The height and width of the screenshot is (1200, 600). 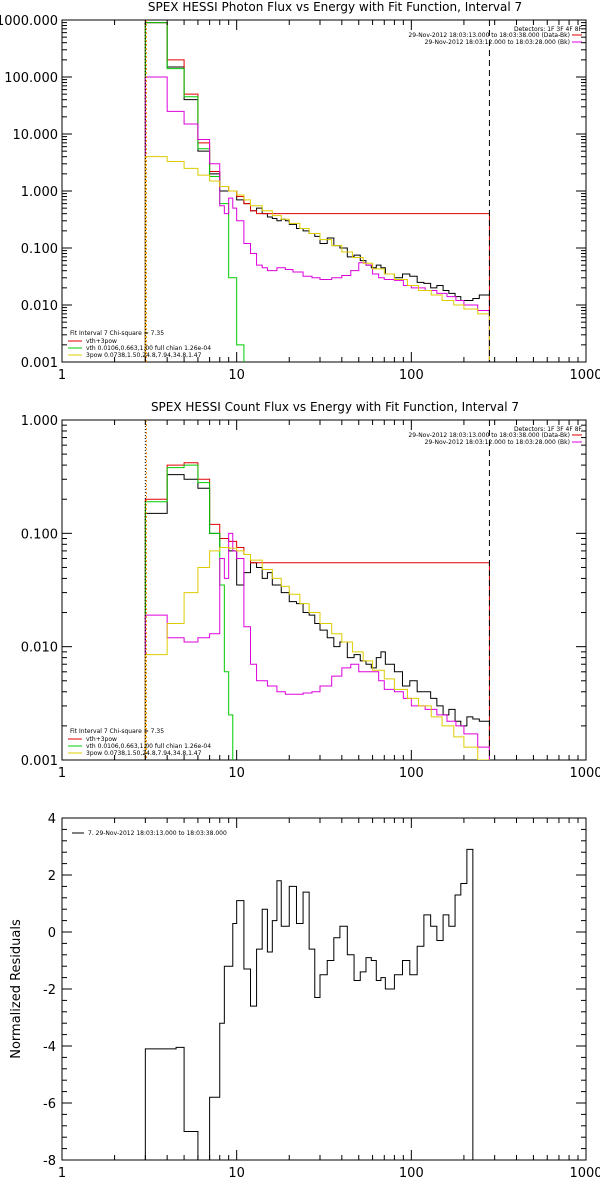 What do you see at coordinates (49, 990) in the screenshot?
I see `y-tick-label: -2` at bounding box center [49, 990].